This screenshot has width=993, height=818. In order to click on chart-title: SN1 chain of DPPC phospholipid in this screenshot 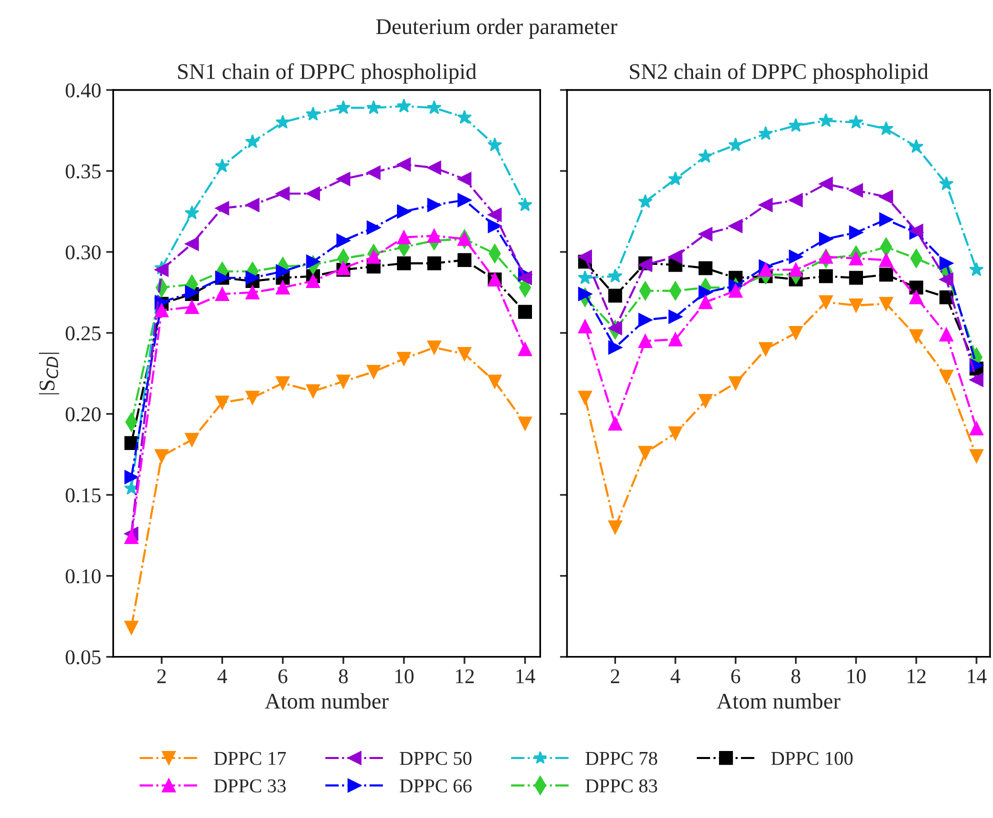, I will do `click(327, 73)`.